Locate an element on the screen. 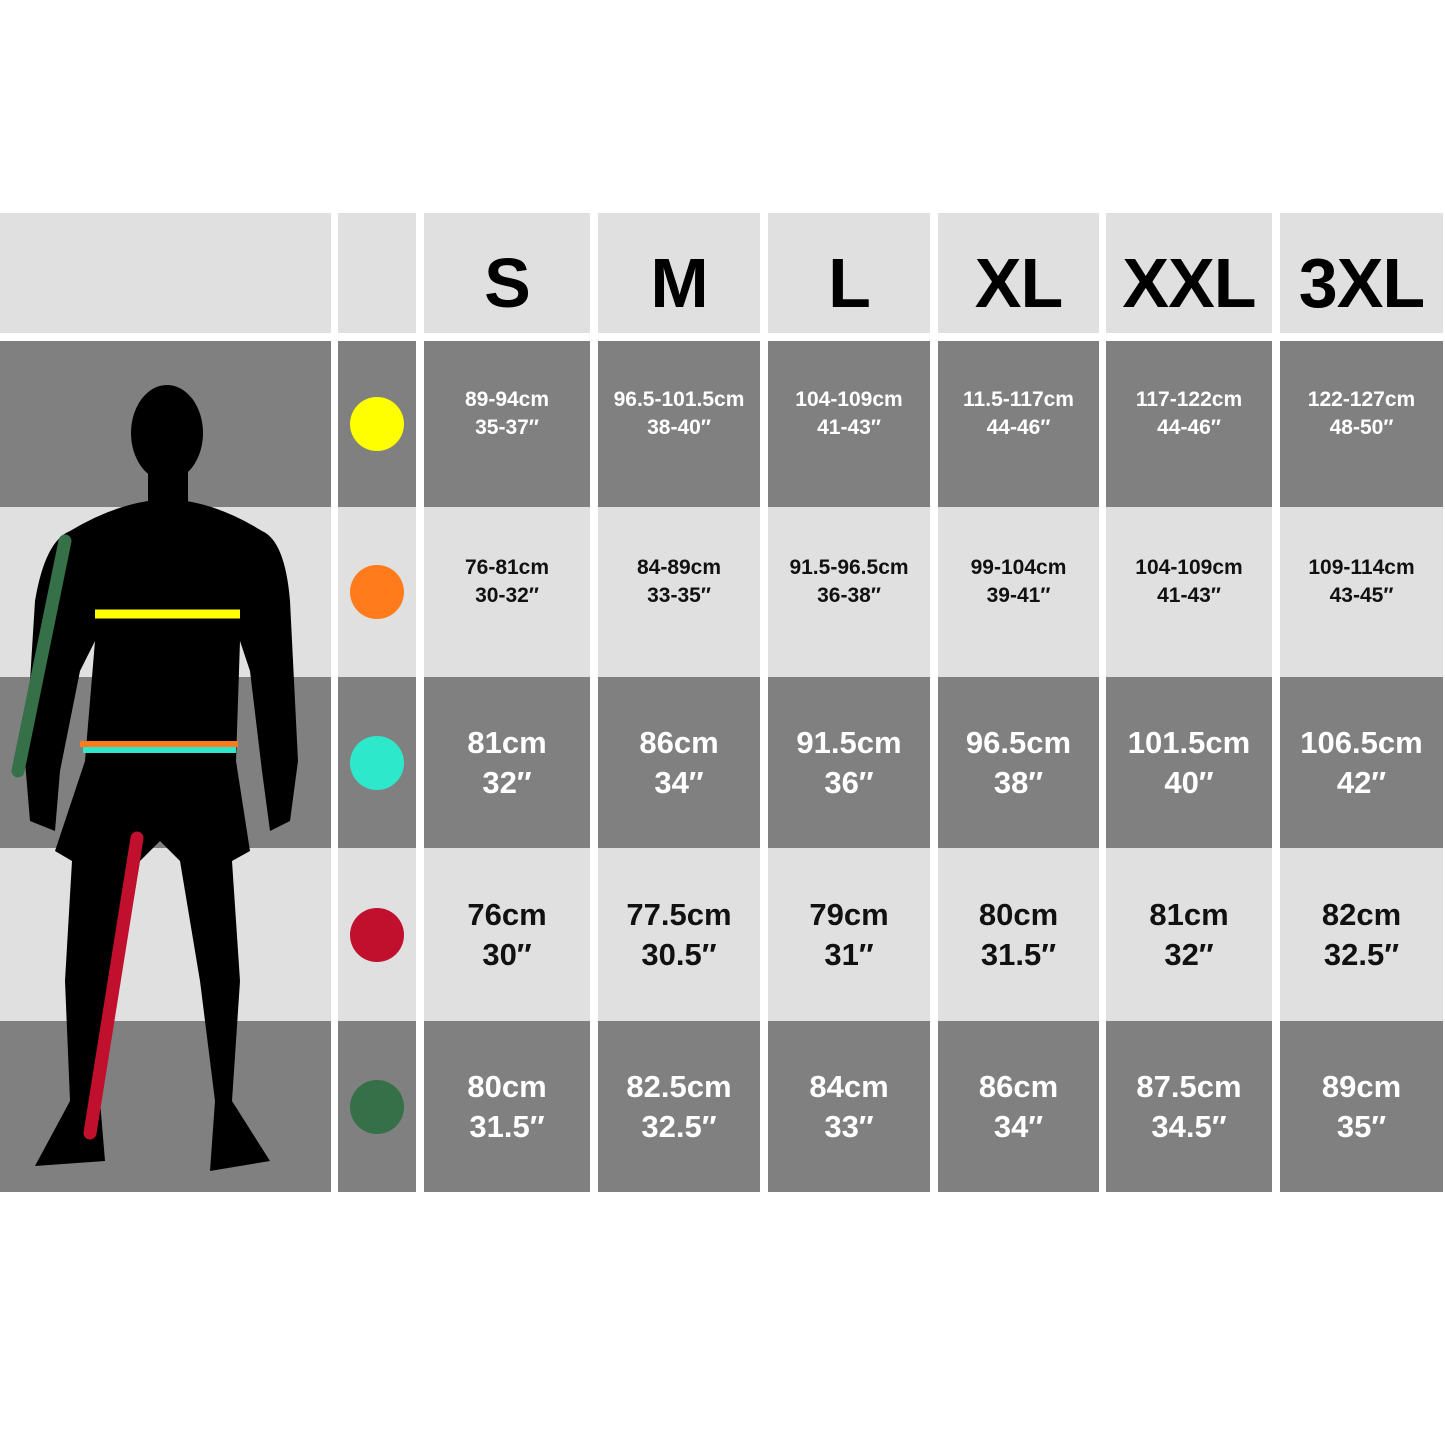 Image resolution: width=1445 pixels, height=1445 pixels. cm-value: 76cm is located at coordinates (507, 914).